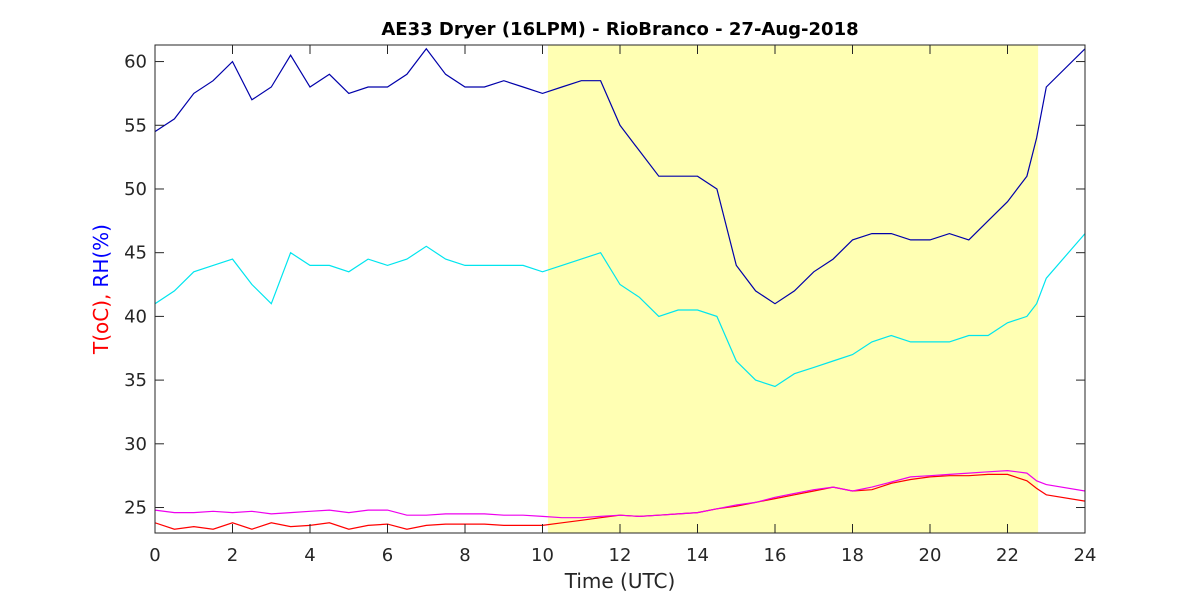 The image size is (1200, 600). What do you see at coordinates (101, 289) in the screenshot?
I see `y-axis-label: T(oC), RH(%)` at bounding box center [101, 289].